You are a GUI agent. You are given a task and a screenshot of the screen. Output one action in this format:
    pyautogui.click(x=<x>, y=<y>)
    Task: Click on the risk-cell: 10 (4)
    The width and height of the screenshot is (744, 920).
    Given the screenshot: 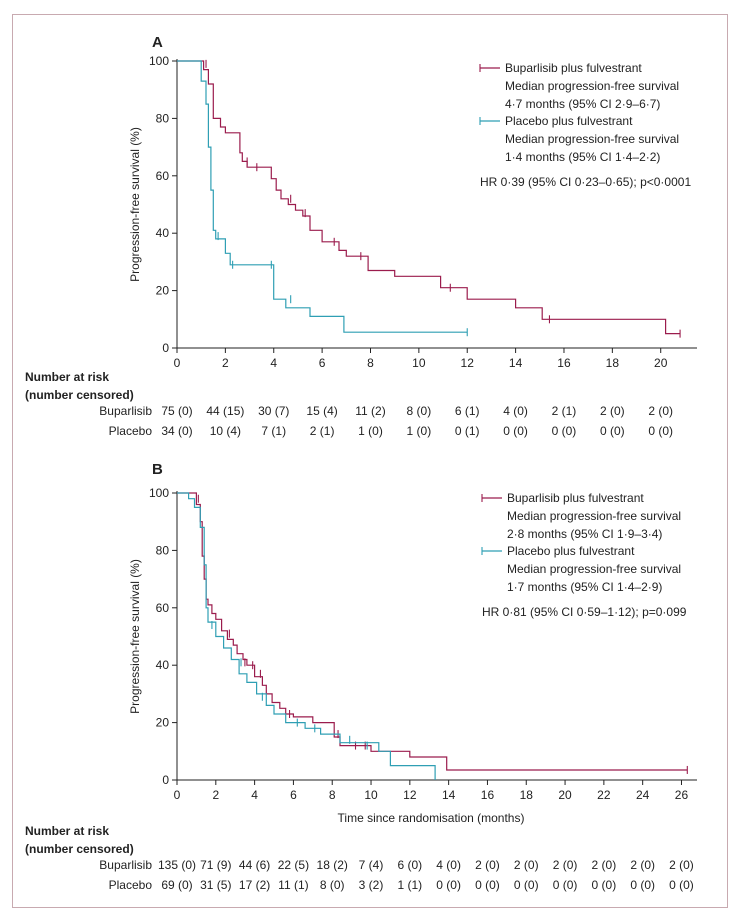 What is the action you would take?
    pyautogui.click(x=225, y=431)
    